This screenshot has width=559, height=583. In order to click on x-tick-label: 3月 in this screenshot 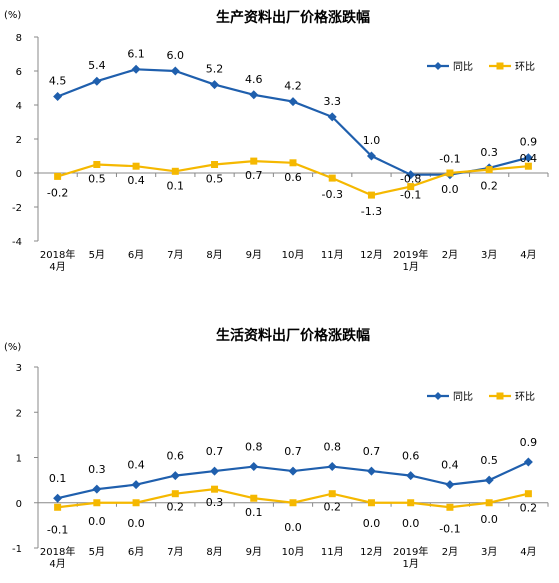, I will do `click(489, 552)`.